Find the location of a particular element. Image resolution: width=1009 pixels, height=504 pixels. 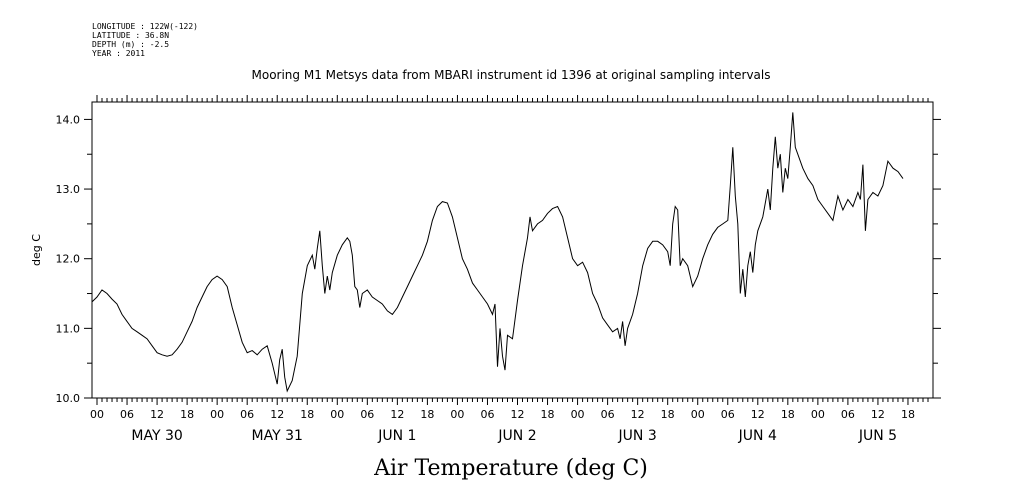

y-axis-label: deg C is located at coordinates (36, 250).